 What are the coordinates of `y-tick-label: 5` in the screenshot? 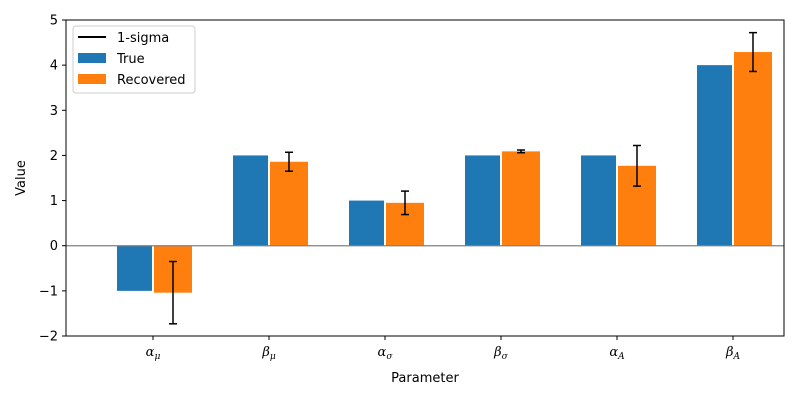 It's located at (54, 21).